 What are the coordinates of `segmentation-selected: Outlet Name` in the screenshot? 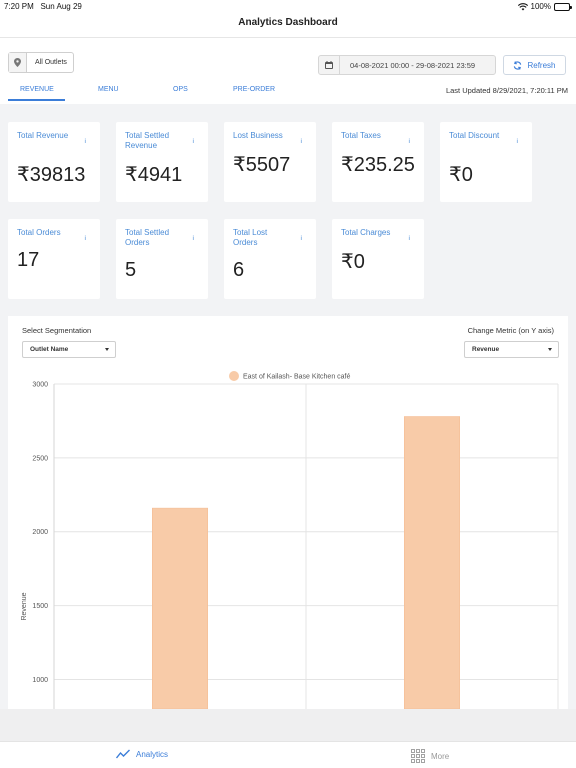 It's located at (49, 349).